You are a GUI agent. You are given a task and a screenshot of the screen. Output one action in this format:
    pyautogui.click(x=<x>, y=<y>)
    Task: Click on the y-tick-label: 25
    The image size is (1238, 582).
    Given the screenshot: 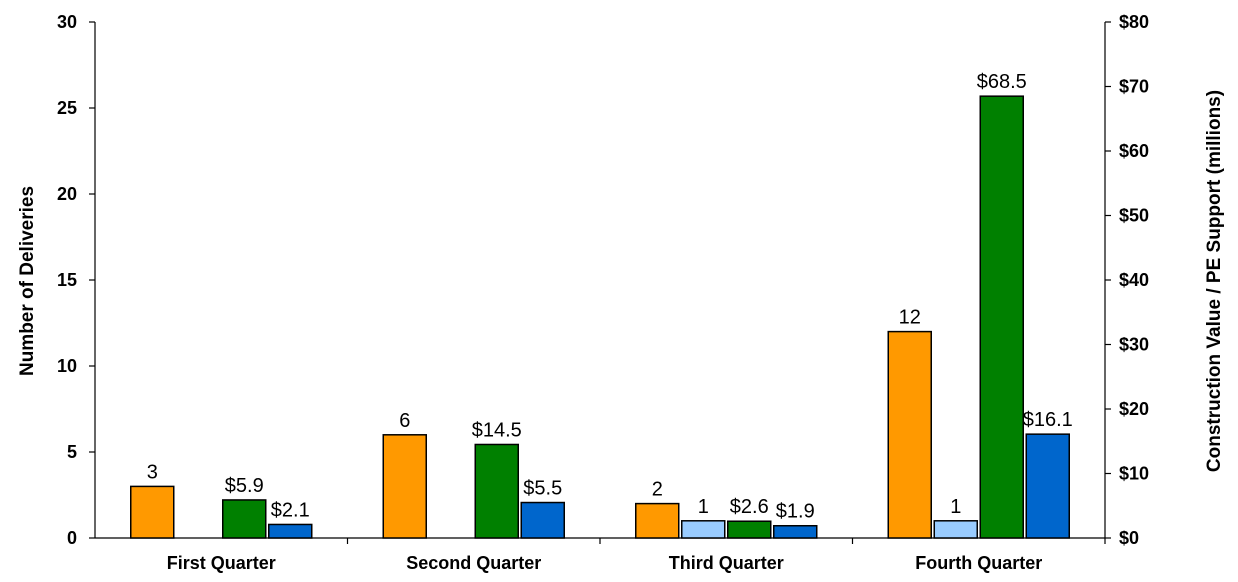 What is the action you would take?
    pyautogui.click(x=67, y=108)
    